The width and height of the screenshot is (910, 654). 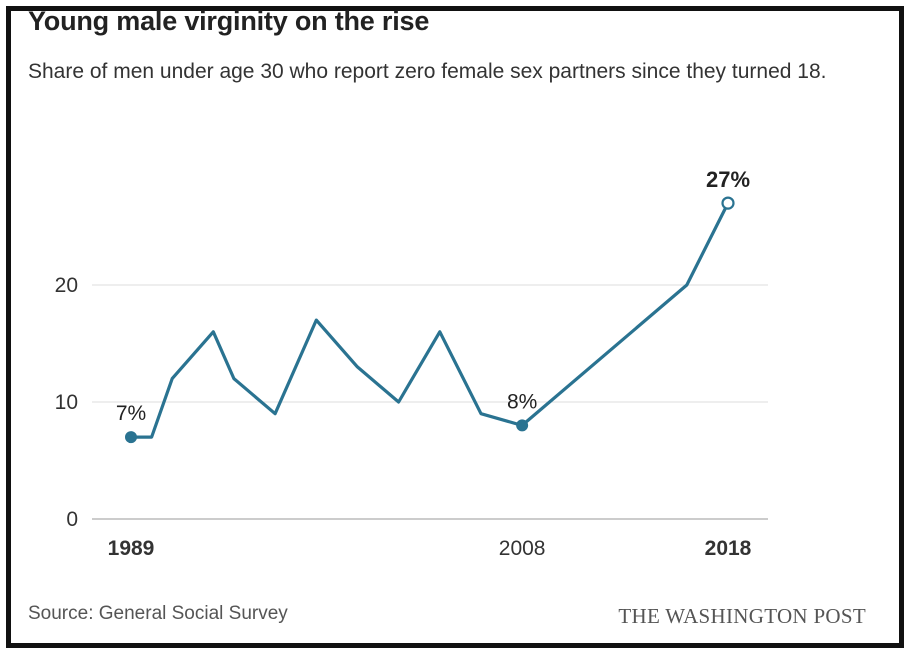 What do you see at coordinates (66, 402) in the screenshot?
I see `y-tick-label: 10` at bounding box center [66, 402].